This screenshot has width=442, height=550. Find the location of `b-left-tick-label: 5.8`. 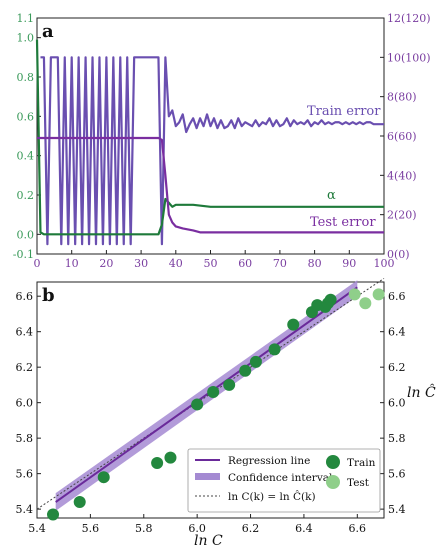

b-left-tick-label: 5.8 is located at coordinates (25, 438).